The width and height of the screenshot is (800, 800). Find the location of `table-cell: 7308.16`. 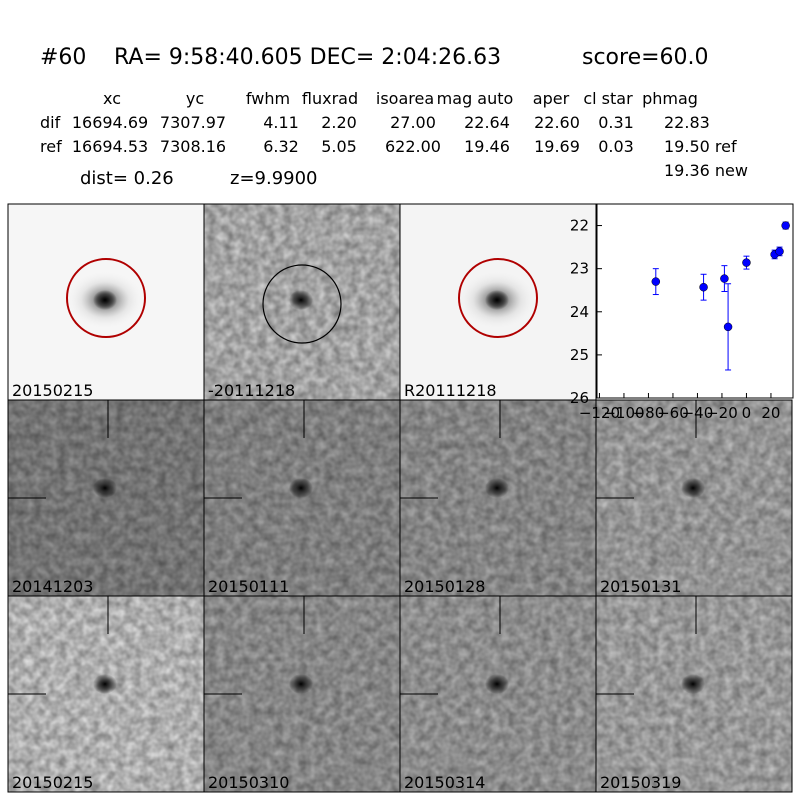

table-cell: 7308.16 is located at coordinates (193, 146).